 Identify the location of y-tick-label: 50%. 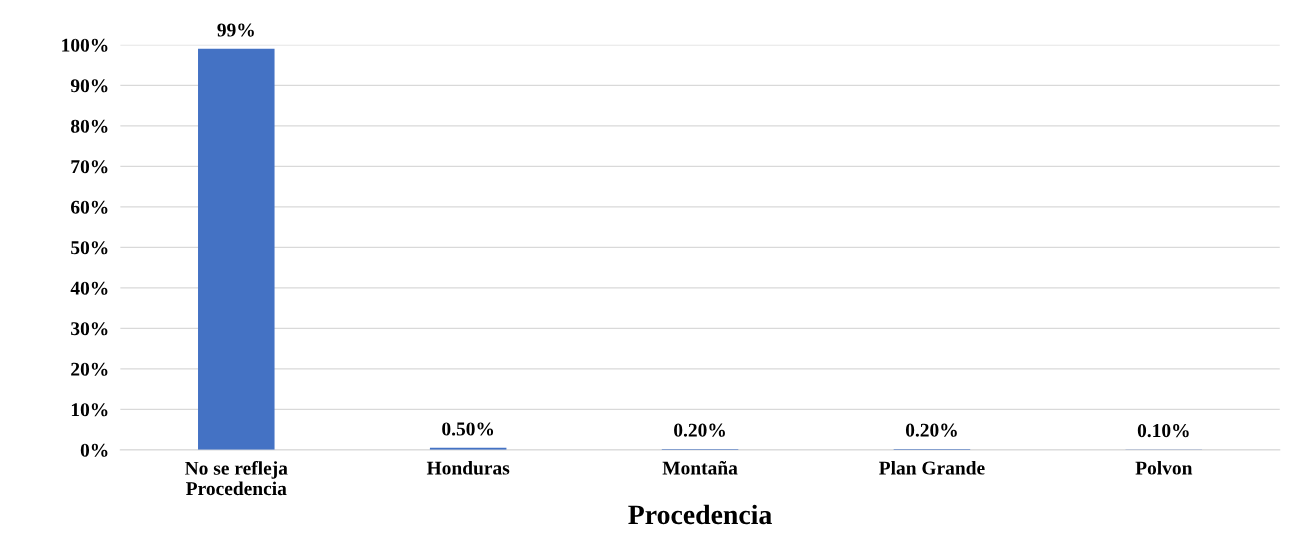
(89, 248).